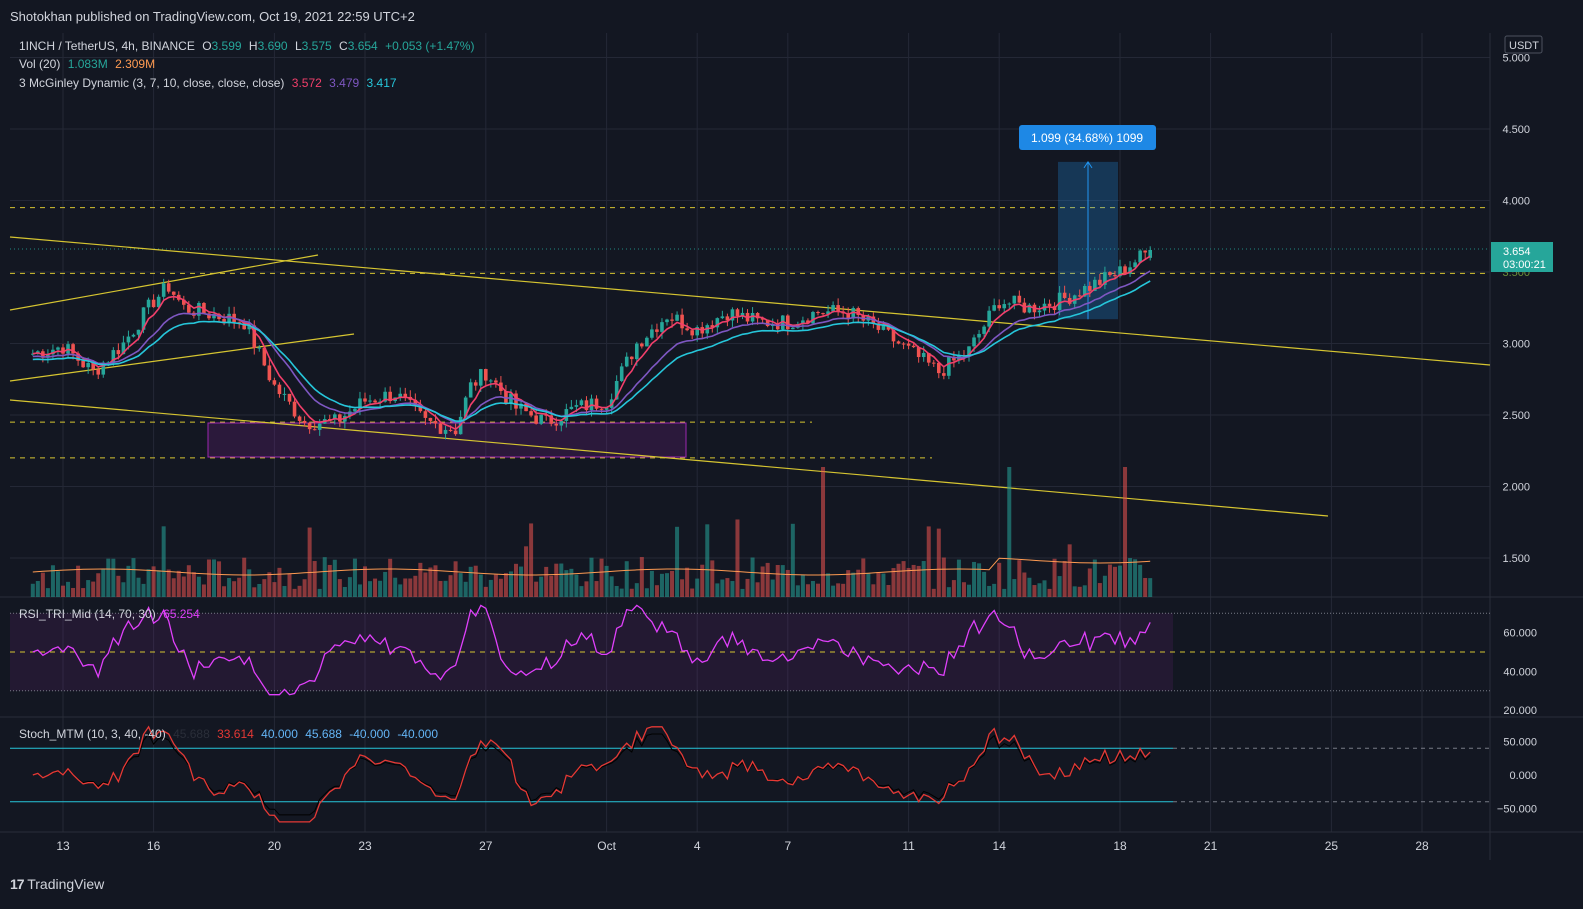 This screenshot has width=1583, height=909. Describe the element at coordinates (87, 614) in the screenshot. I see `rsi-label: RSI_TRI_Mid (14, 70, 30)` at that location.